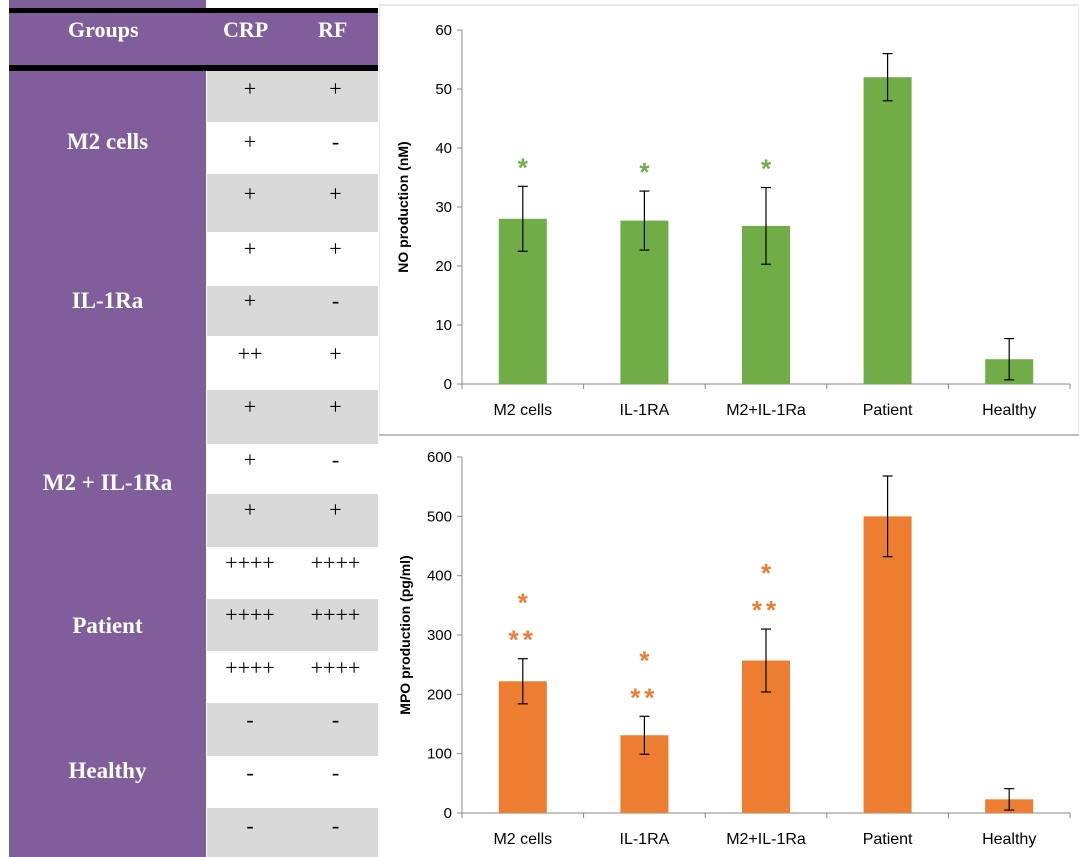  Describe the element at coordinates (405, 634) in the screenshot. I see `y-axis-label: MPO production (pg/ml)` at that location.